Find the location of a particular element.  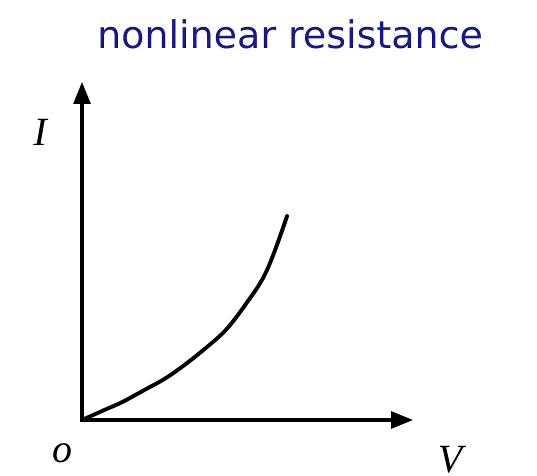

x-axis-title: V is located at coordinates (452, 456).